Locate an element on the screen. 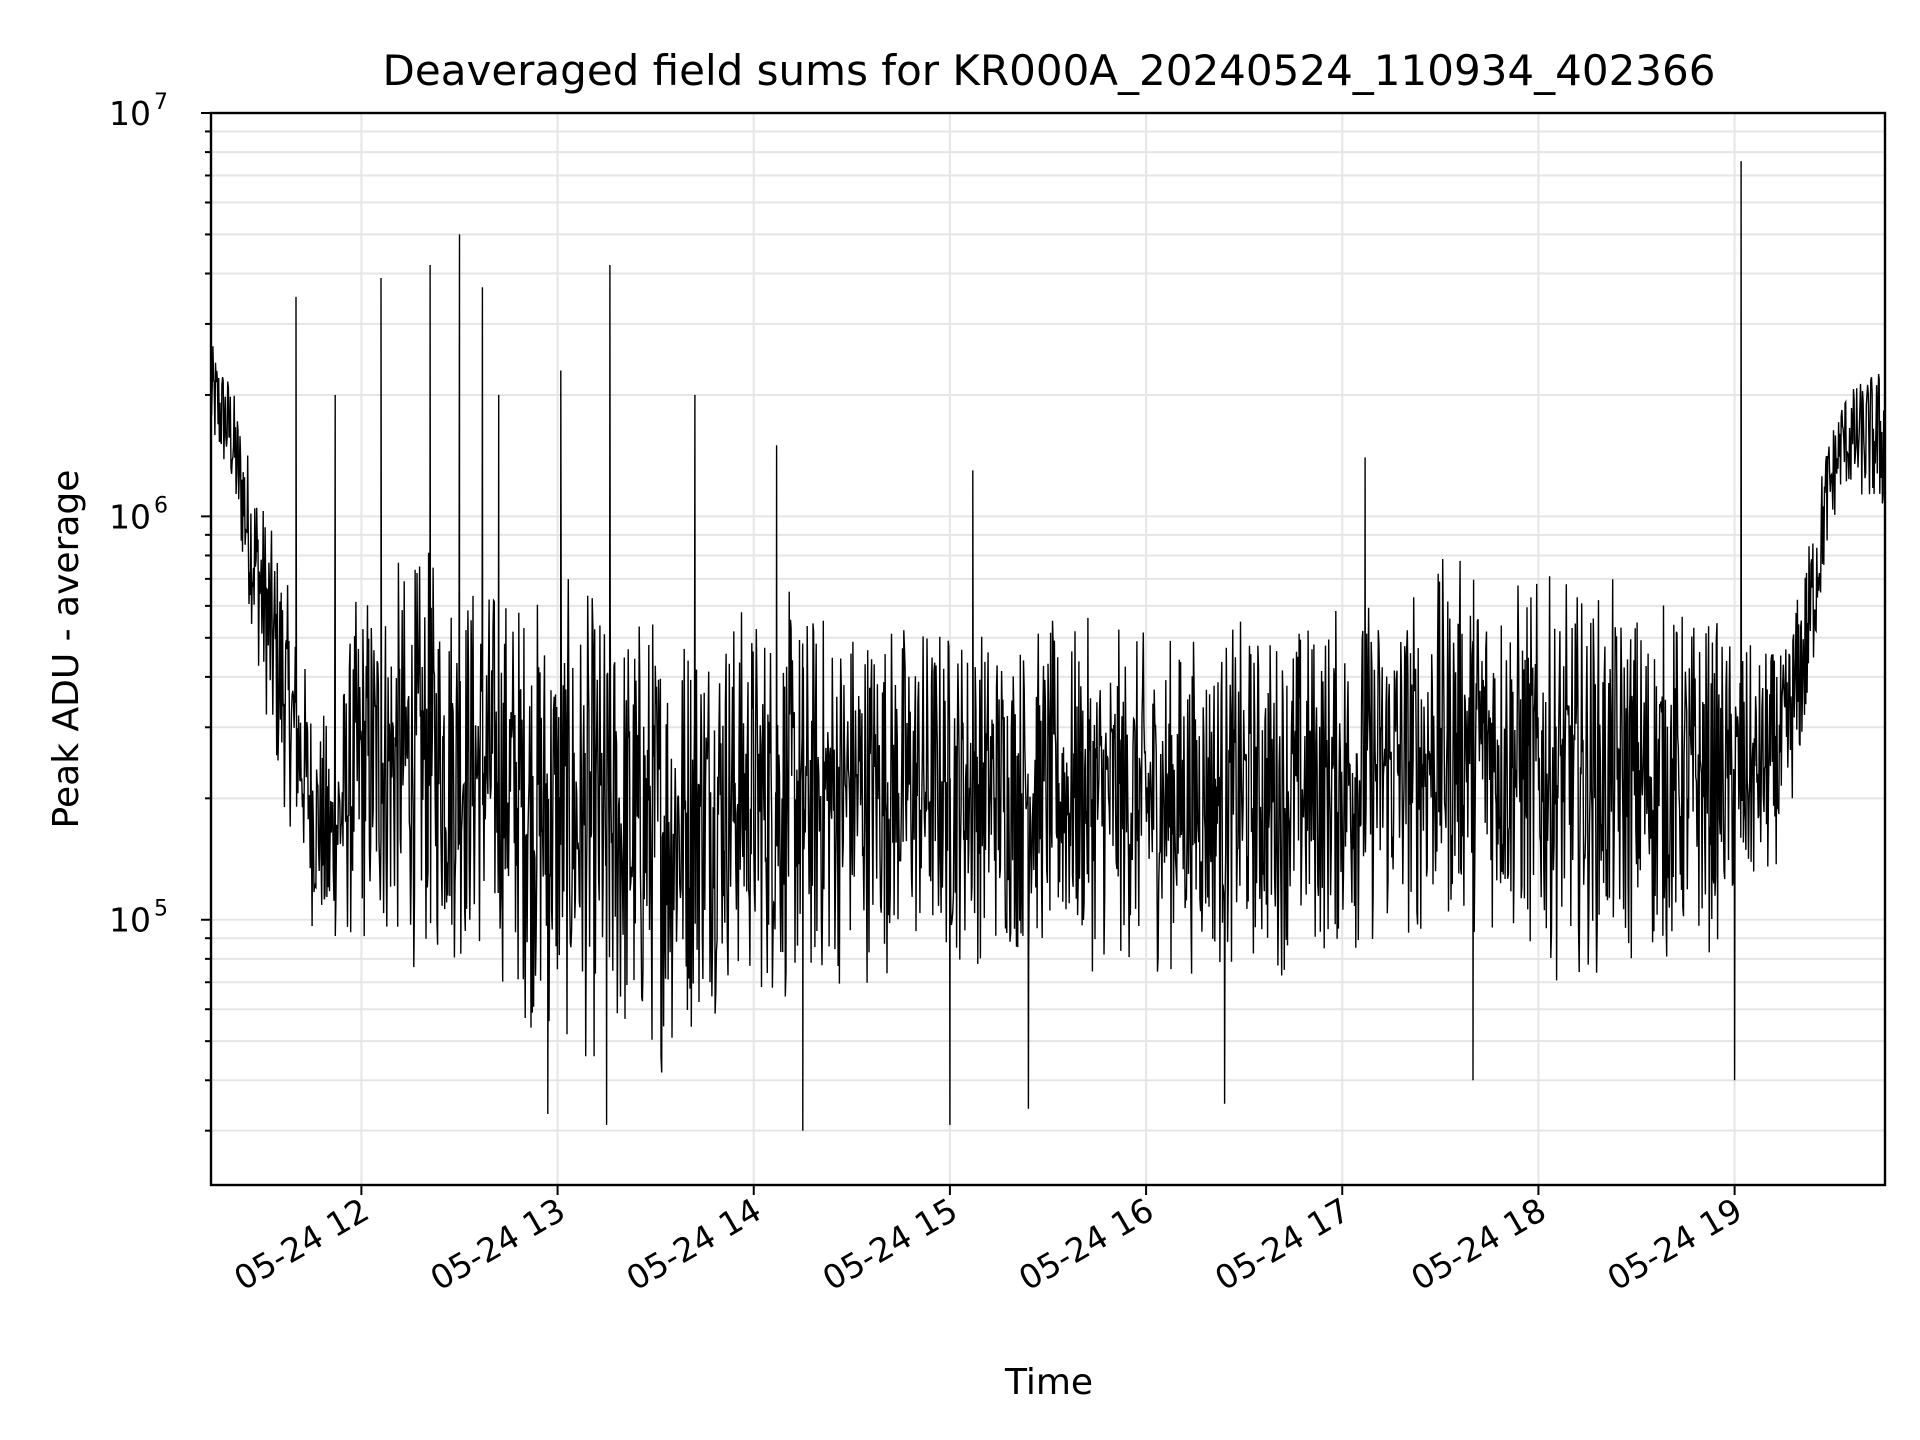 The width and height of the screenshot is (1920, 1440). y-axis-label: Peak ADU - average is located at coordinates (66, 649).